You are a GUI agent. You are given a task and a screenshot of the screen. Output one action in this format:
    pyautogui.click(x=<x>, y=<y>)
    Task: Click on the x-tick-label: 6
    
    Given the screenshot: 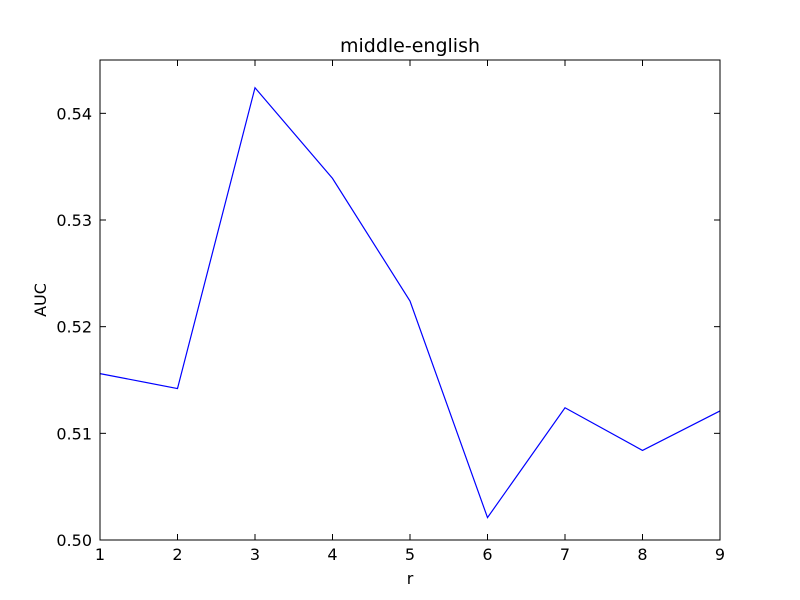 What is the action you would take?
    pyautogui.click(x=487, y=554)
    